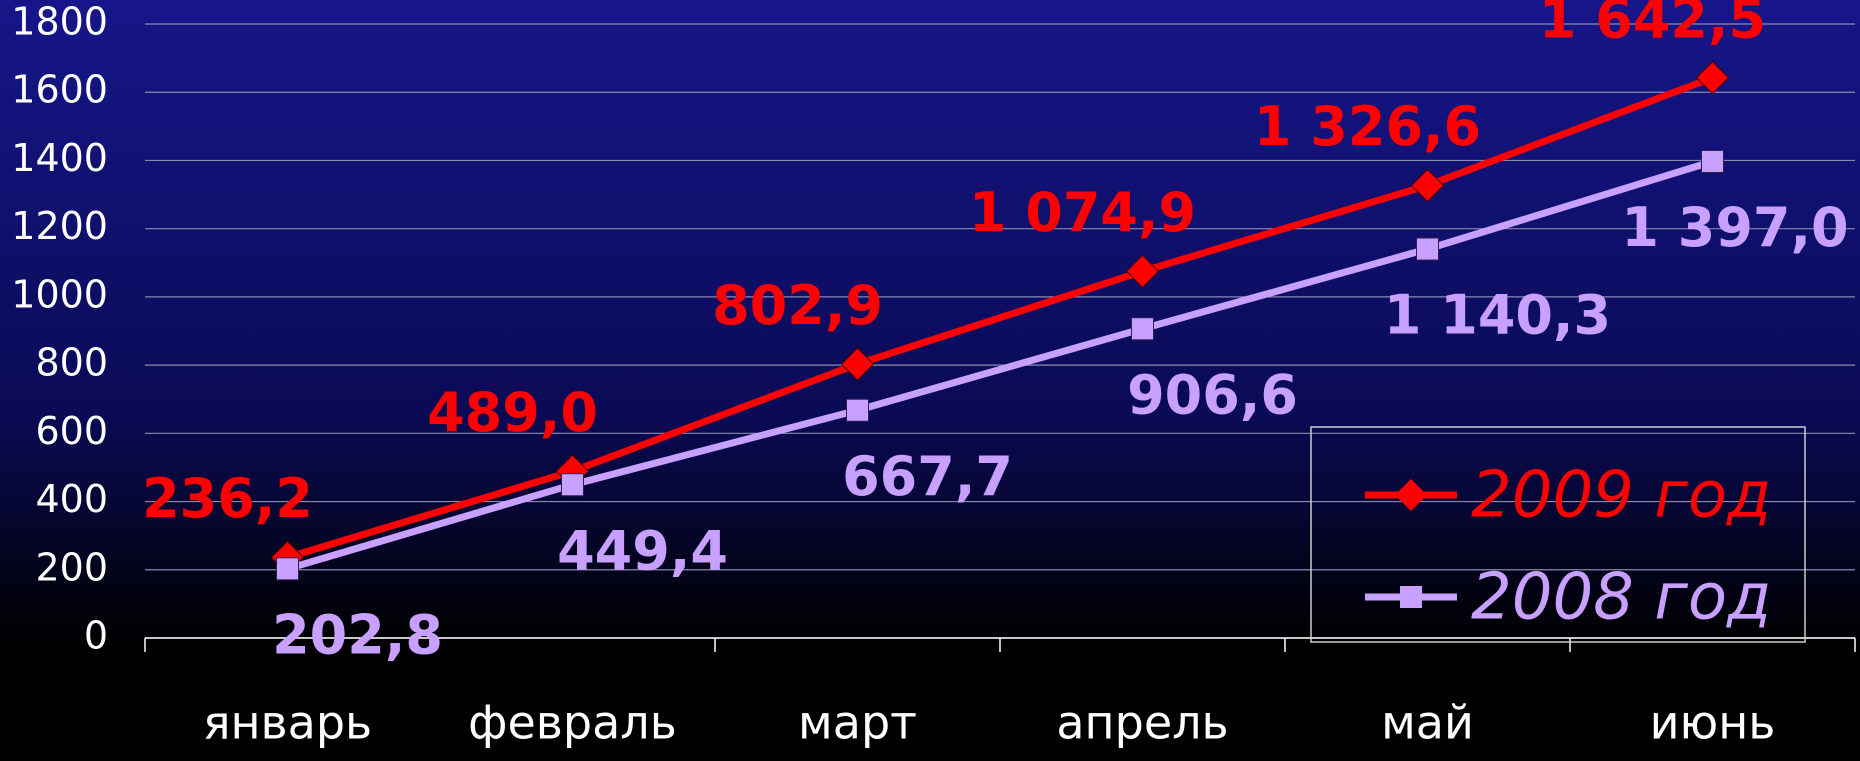  What do you see at coordinates (71, 499) in the screenshot?
I see `y-tick-label: 400` at bounding box center [71, 499].